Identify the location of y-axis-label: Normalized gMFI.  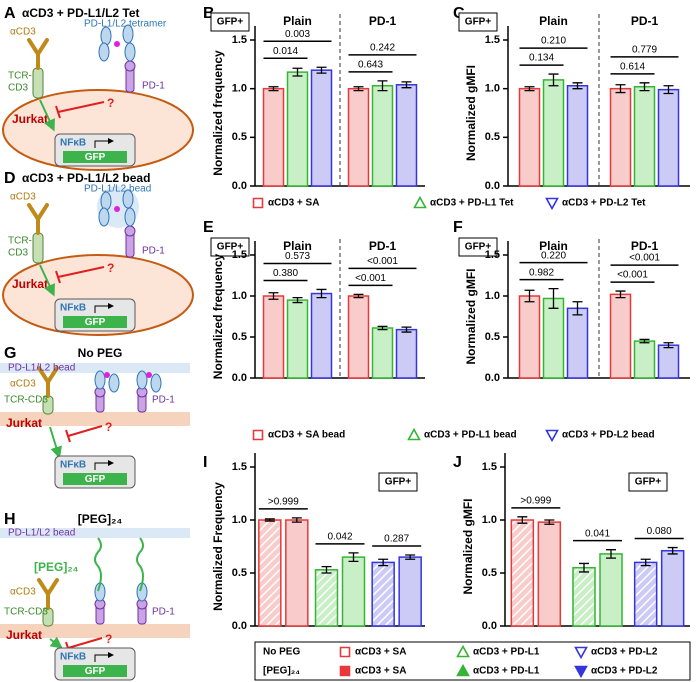
(471, 113).